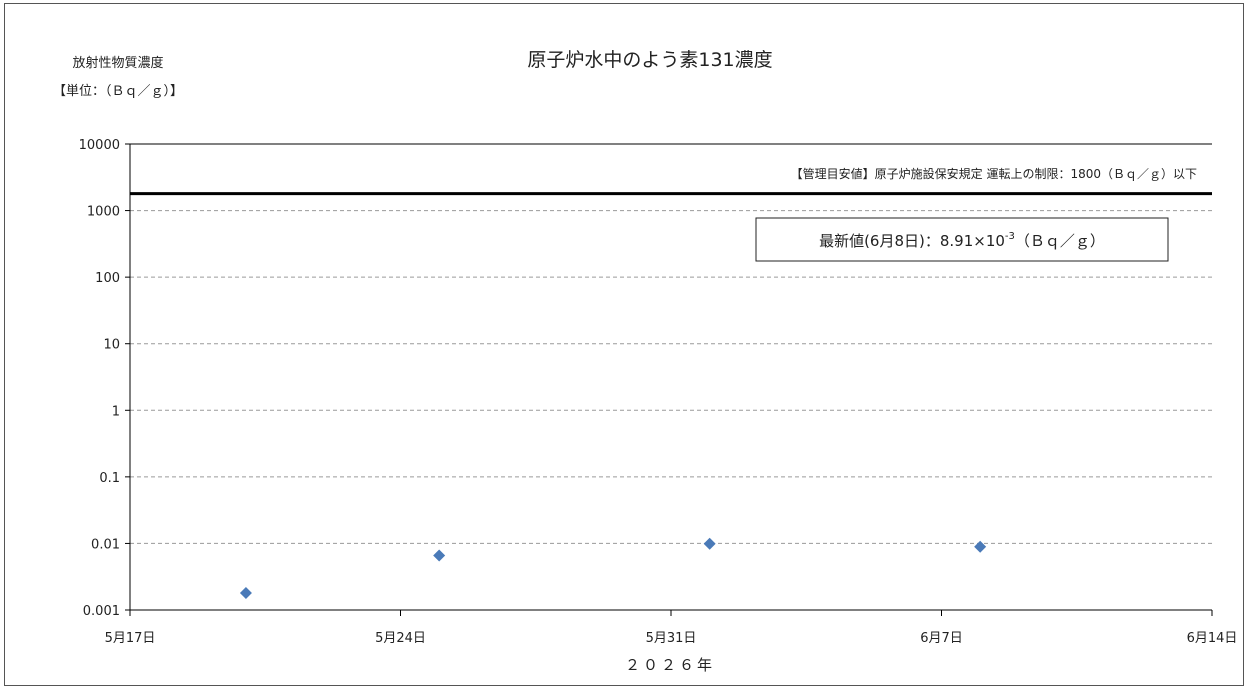  Describe the element at coordinates (103, 212) in the screenshot. I see `y-tick-label: 1000` at that location.